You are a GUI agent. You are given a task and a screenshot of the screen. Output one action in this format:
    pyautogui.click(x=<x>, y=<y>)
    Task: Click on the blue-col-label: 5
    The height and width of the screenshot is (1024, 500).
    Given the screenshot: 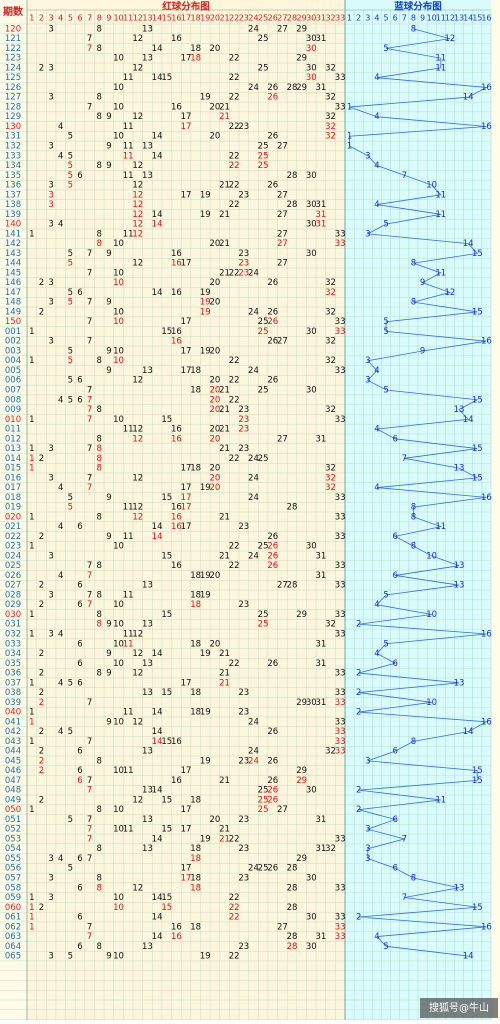 What is the action you would take?
    pyautogui.click(x=386, y=18)
    